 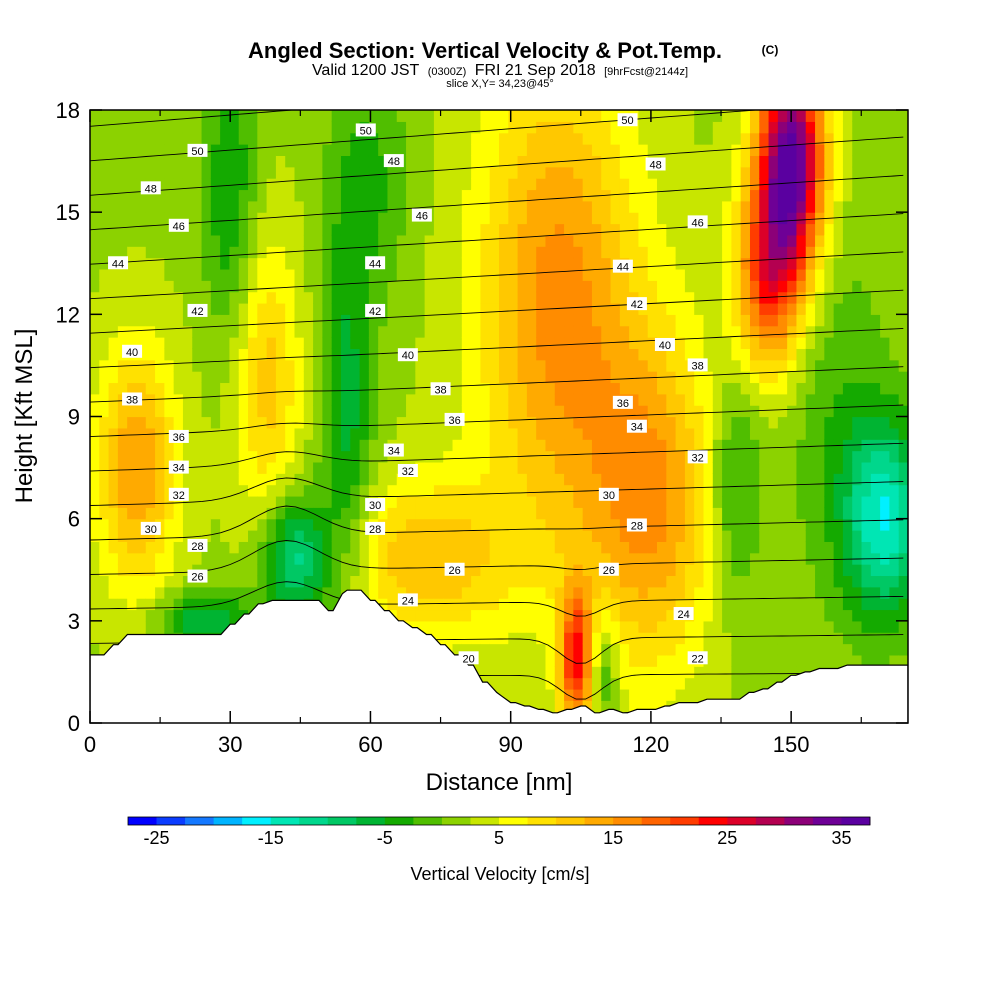 I want to click on isentrope-line, so click(x=497, y=421).